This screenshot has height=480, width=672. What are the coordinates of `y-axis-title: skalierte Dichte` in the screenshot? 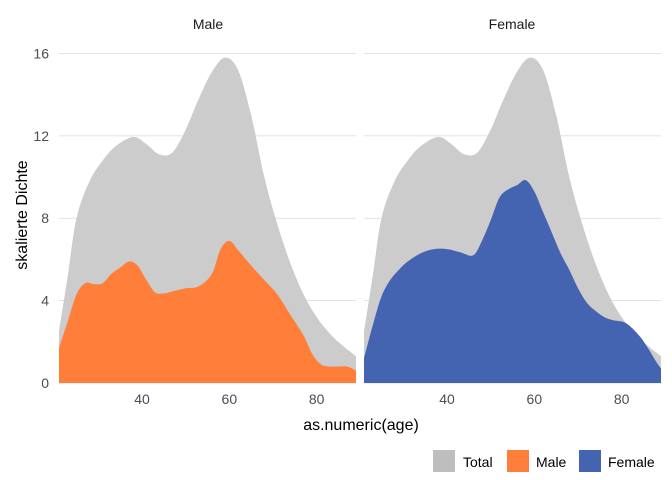 It's located at (22, 214).